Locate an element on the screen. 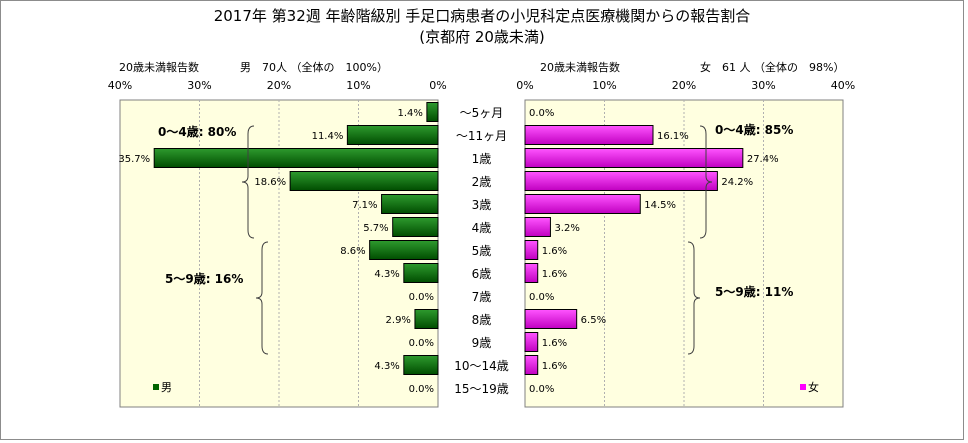 The height and width of the screenshot is (443, 968). category-label: 4歳 is located at coordinates (482, 228).